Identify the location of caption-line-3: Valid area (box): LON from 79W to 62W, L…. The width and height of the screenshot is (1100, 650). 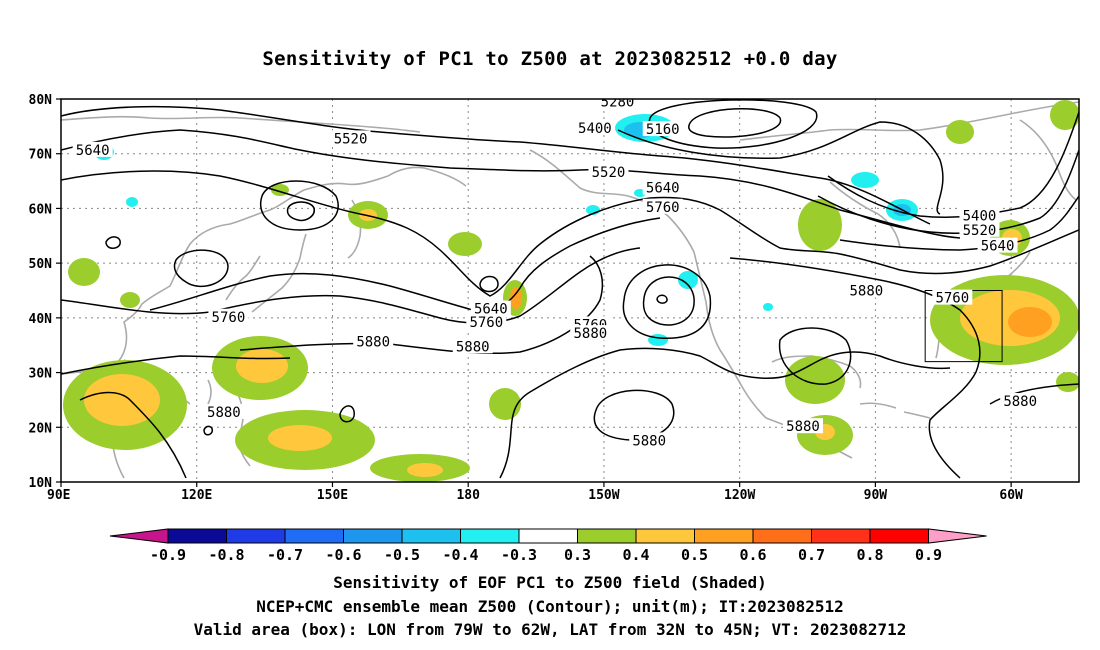
(550, 629).